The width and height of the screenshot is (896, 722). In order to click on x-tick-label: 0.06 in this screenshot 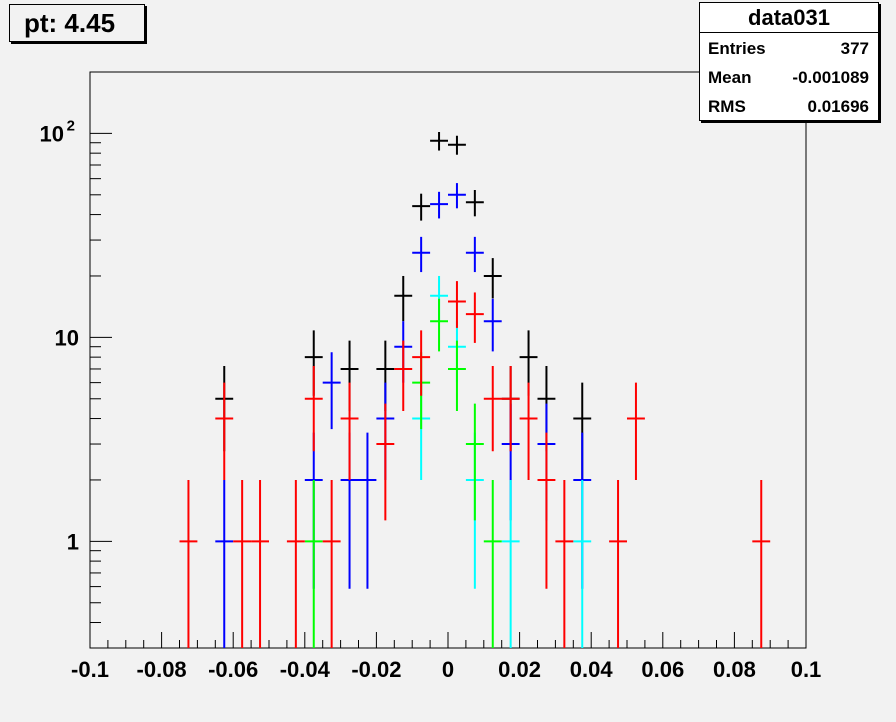, I will do `click(662, 669)`.